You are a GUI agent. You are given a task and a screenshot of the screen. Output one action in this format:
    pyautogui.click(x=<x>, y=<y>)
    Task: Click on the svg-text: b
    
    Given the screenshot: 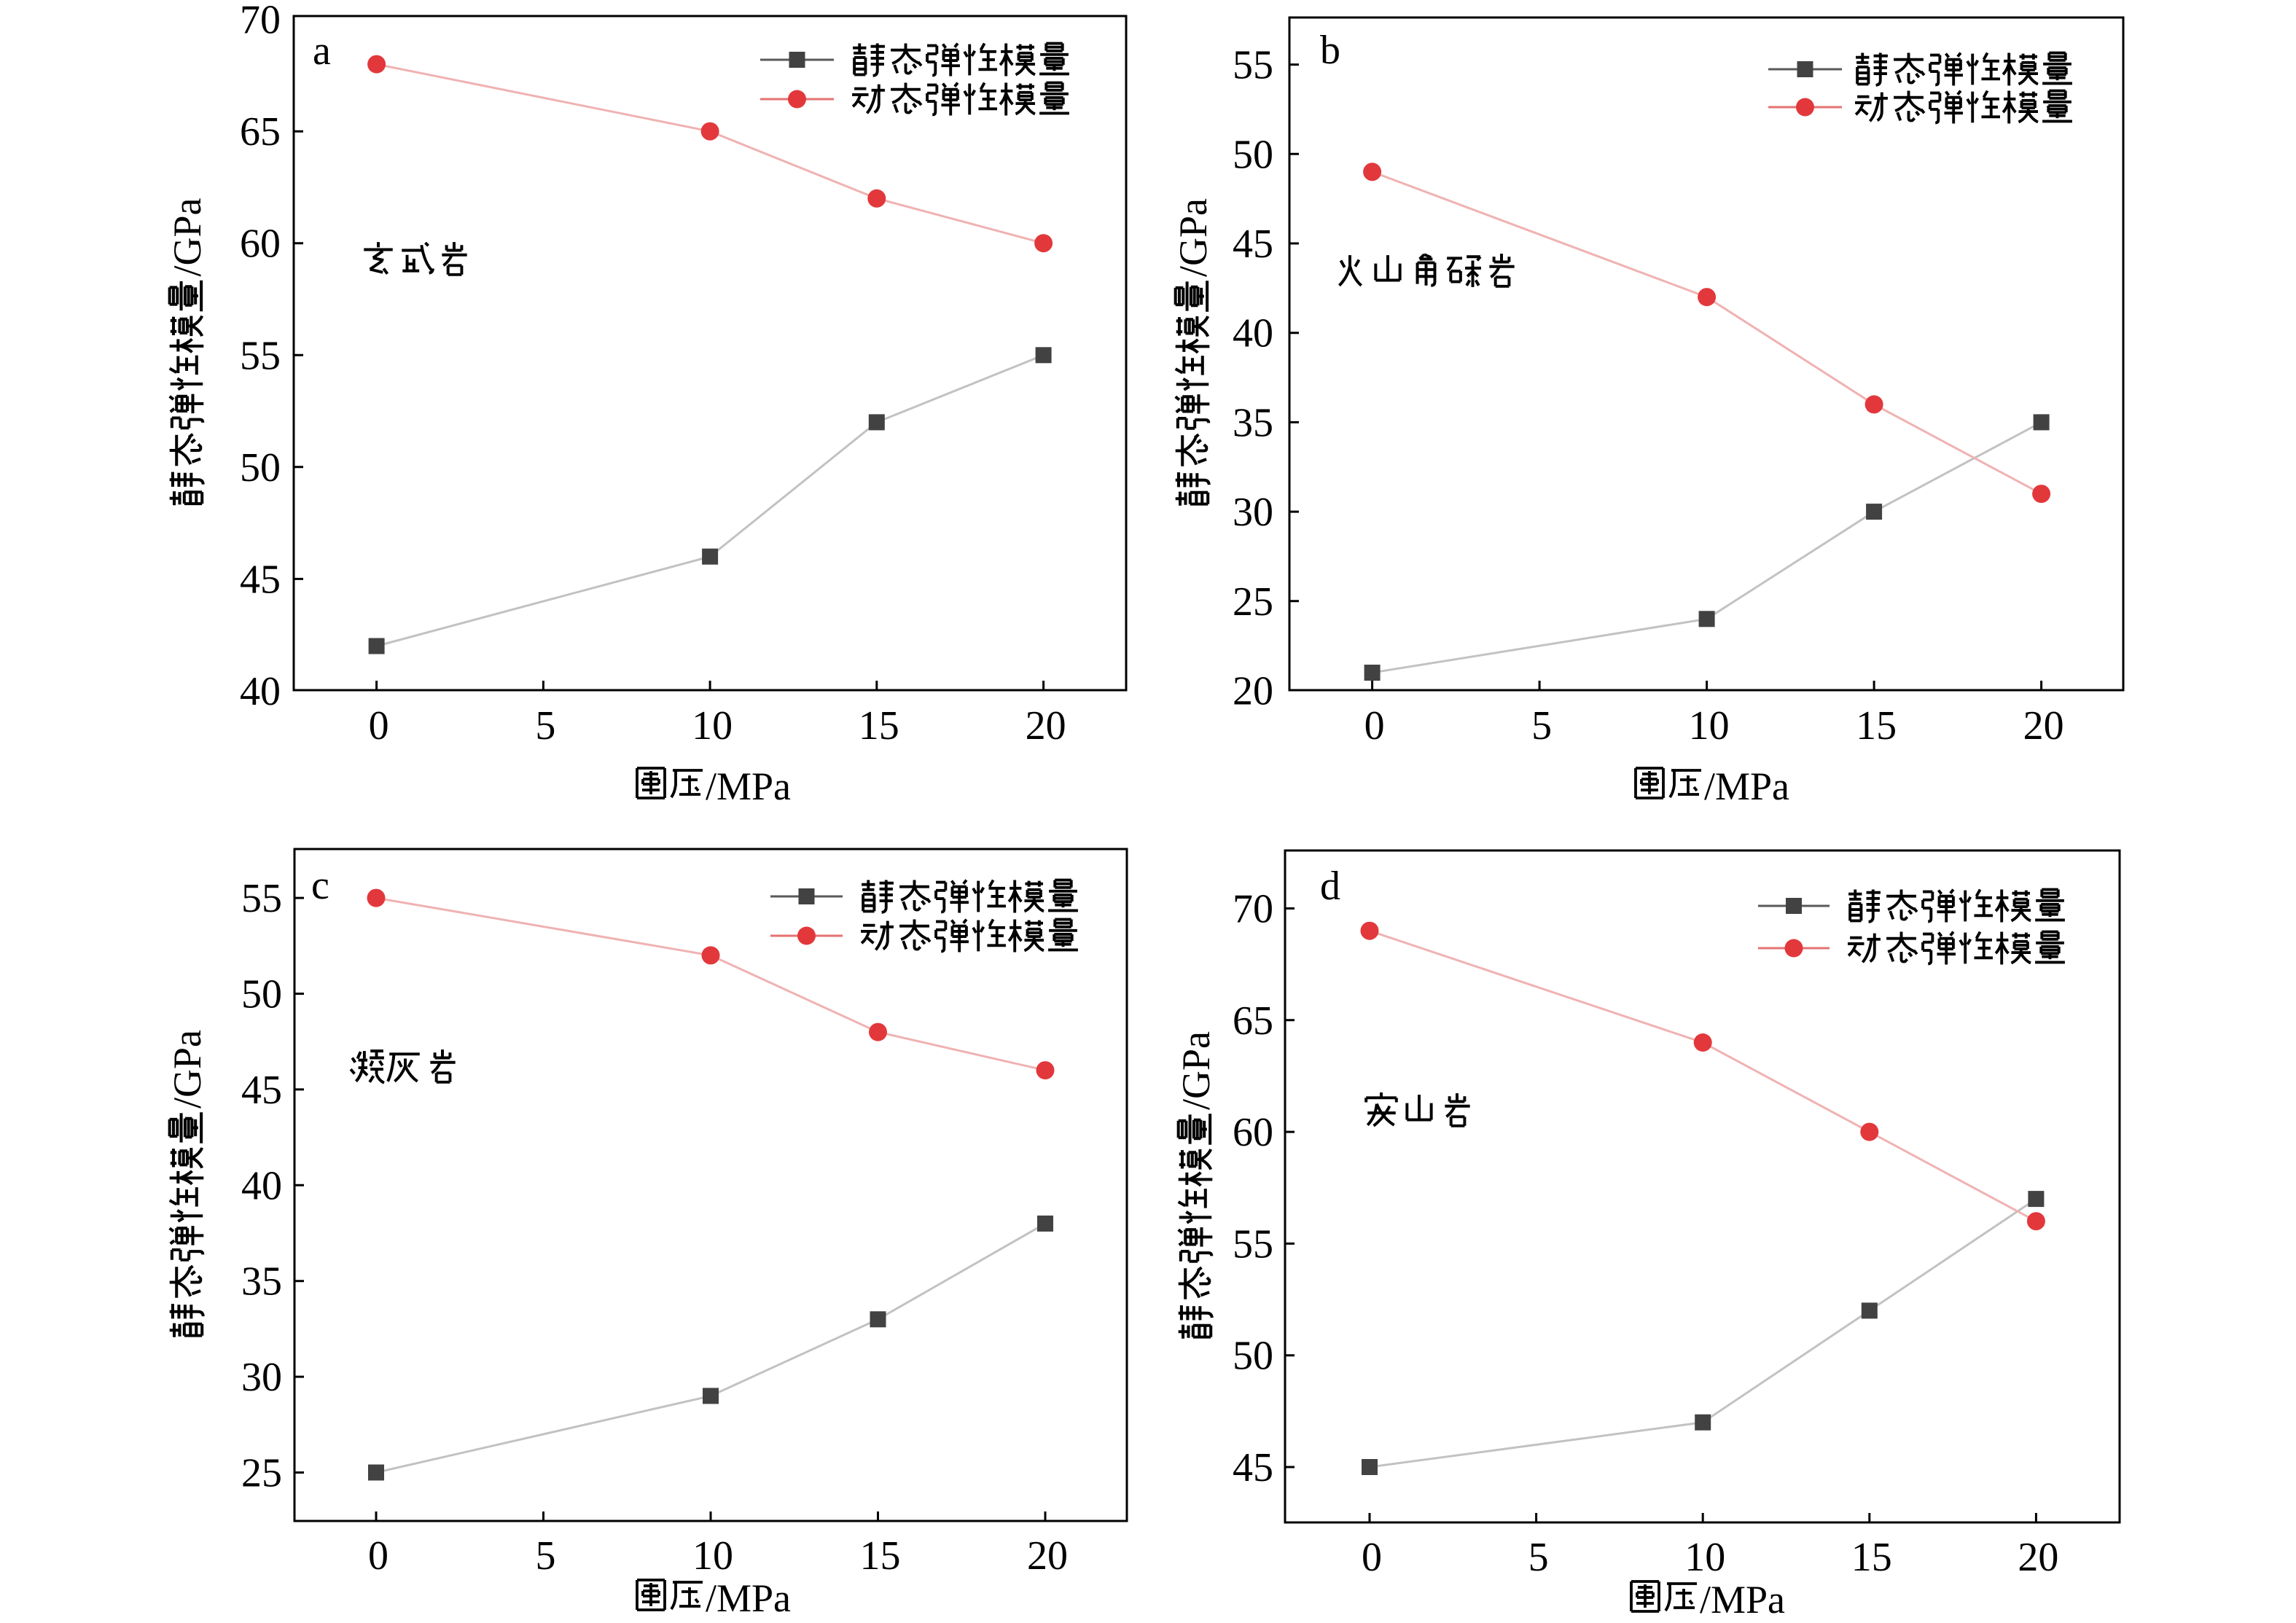 What is the action you would take?
    pyautogui.click(x=1330, y=50)
    